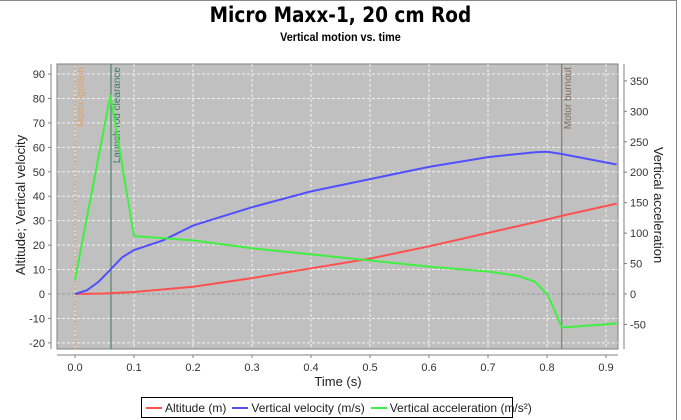 This screenshot has height=420, width=681. I want to click on legend-item-altitude: Altitude (m), so click(186, 408).